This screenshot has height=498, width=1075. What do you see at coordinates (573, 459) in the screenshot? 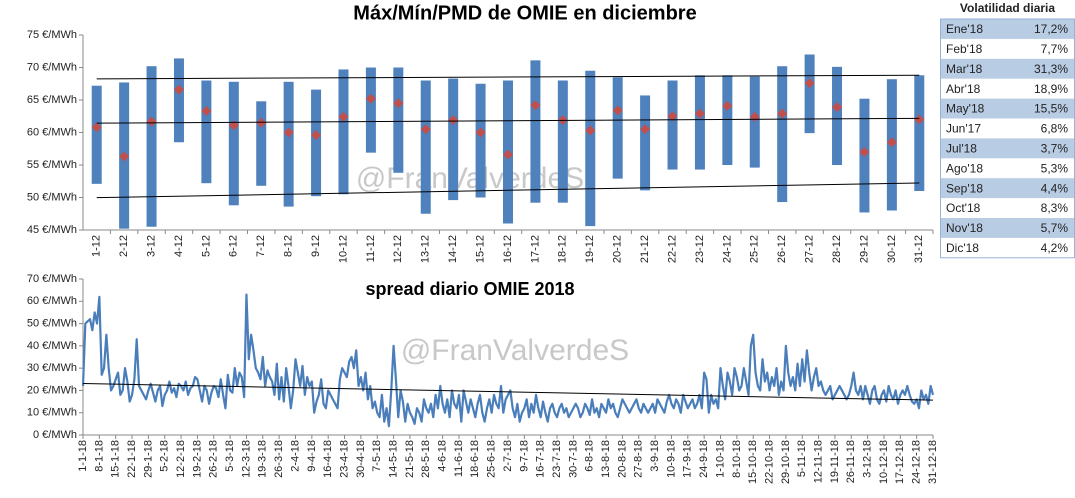
I see `x-tick-label: 30-7-18` at bounding box center [573, 459].